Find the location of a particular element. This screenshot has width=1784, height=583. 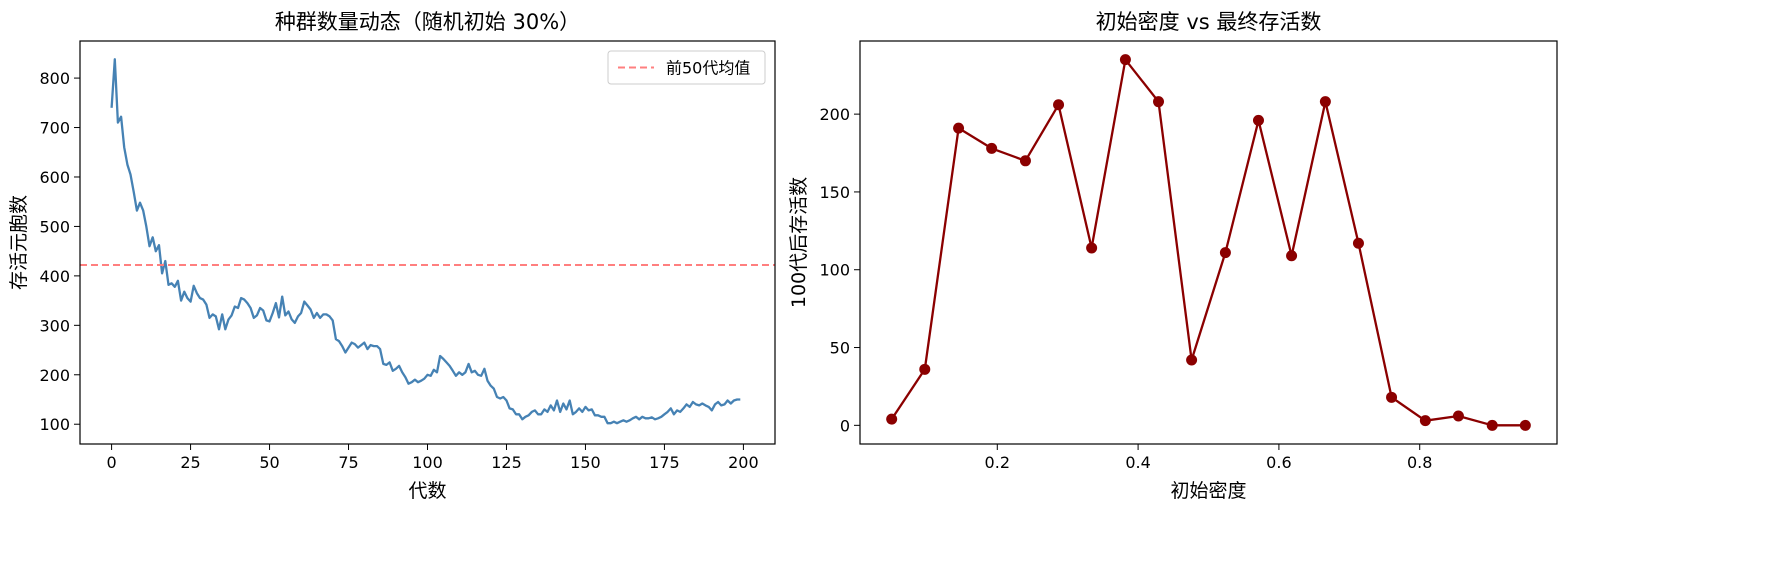

x-tick-label: 100 is located at coordinates (427, 462).